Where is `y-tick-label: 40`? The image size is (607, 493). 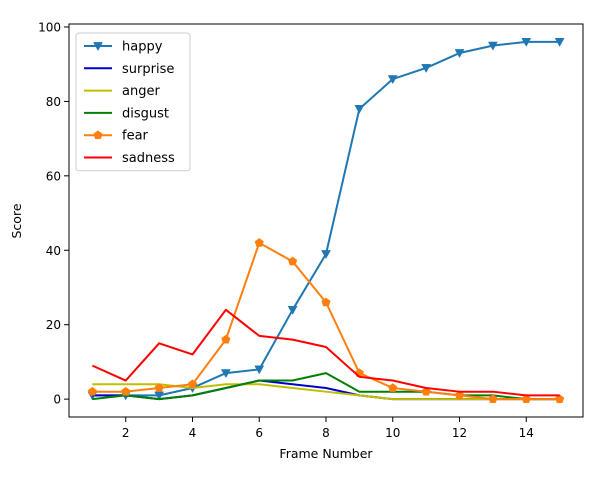
y-tick-label: 40 is located at coordinates (53, 251).